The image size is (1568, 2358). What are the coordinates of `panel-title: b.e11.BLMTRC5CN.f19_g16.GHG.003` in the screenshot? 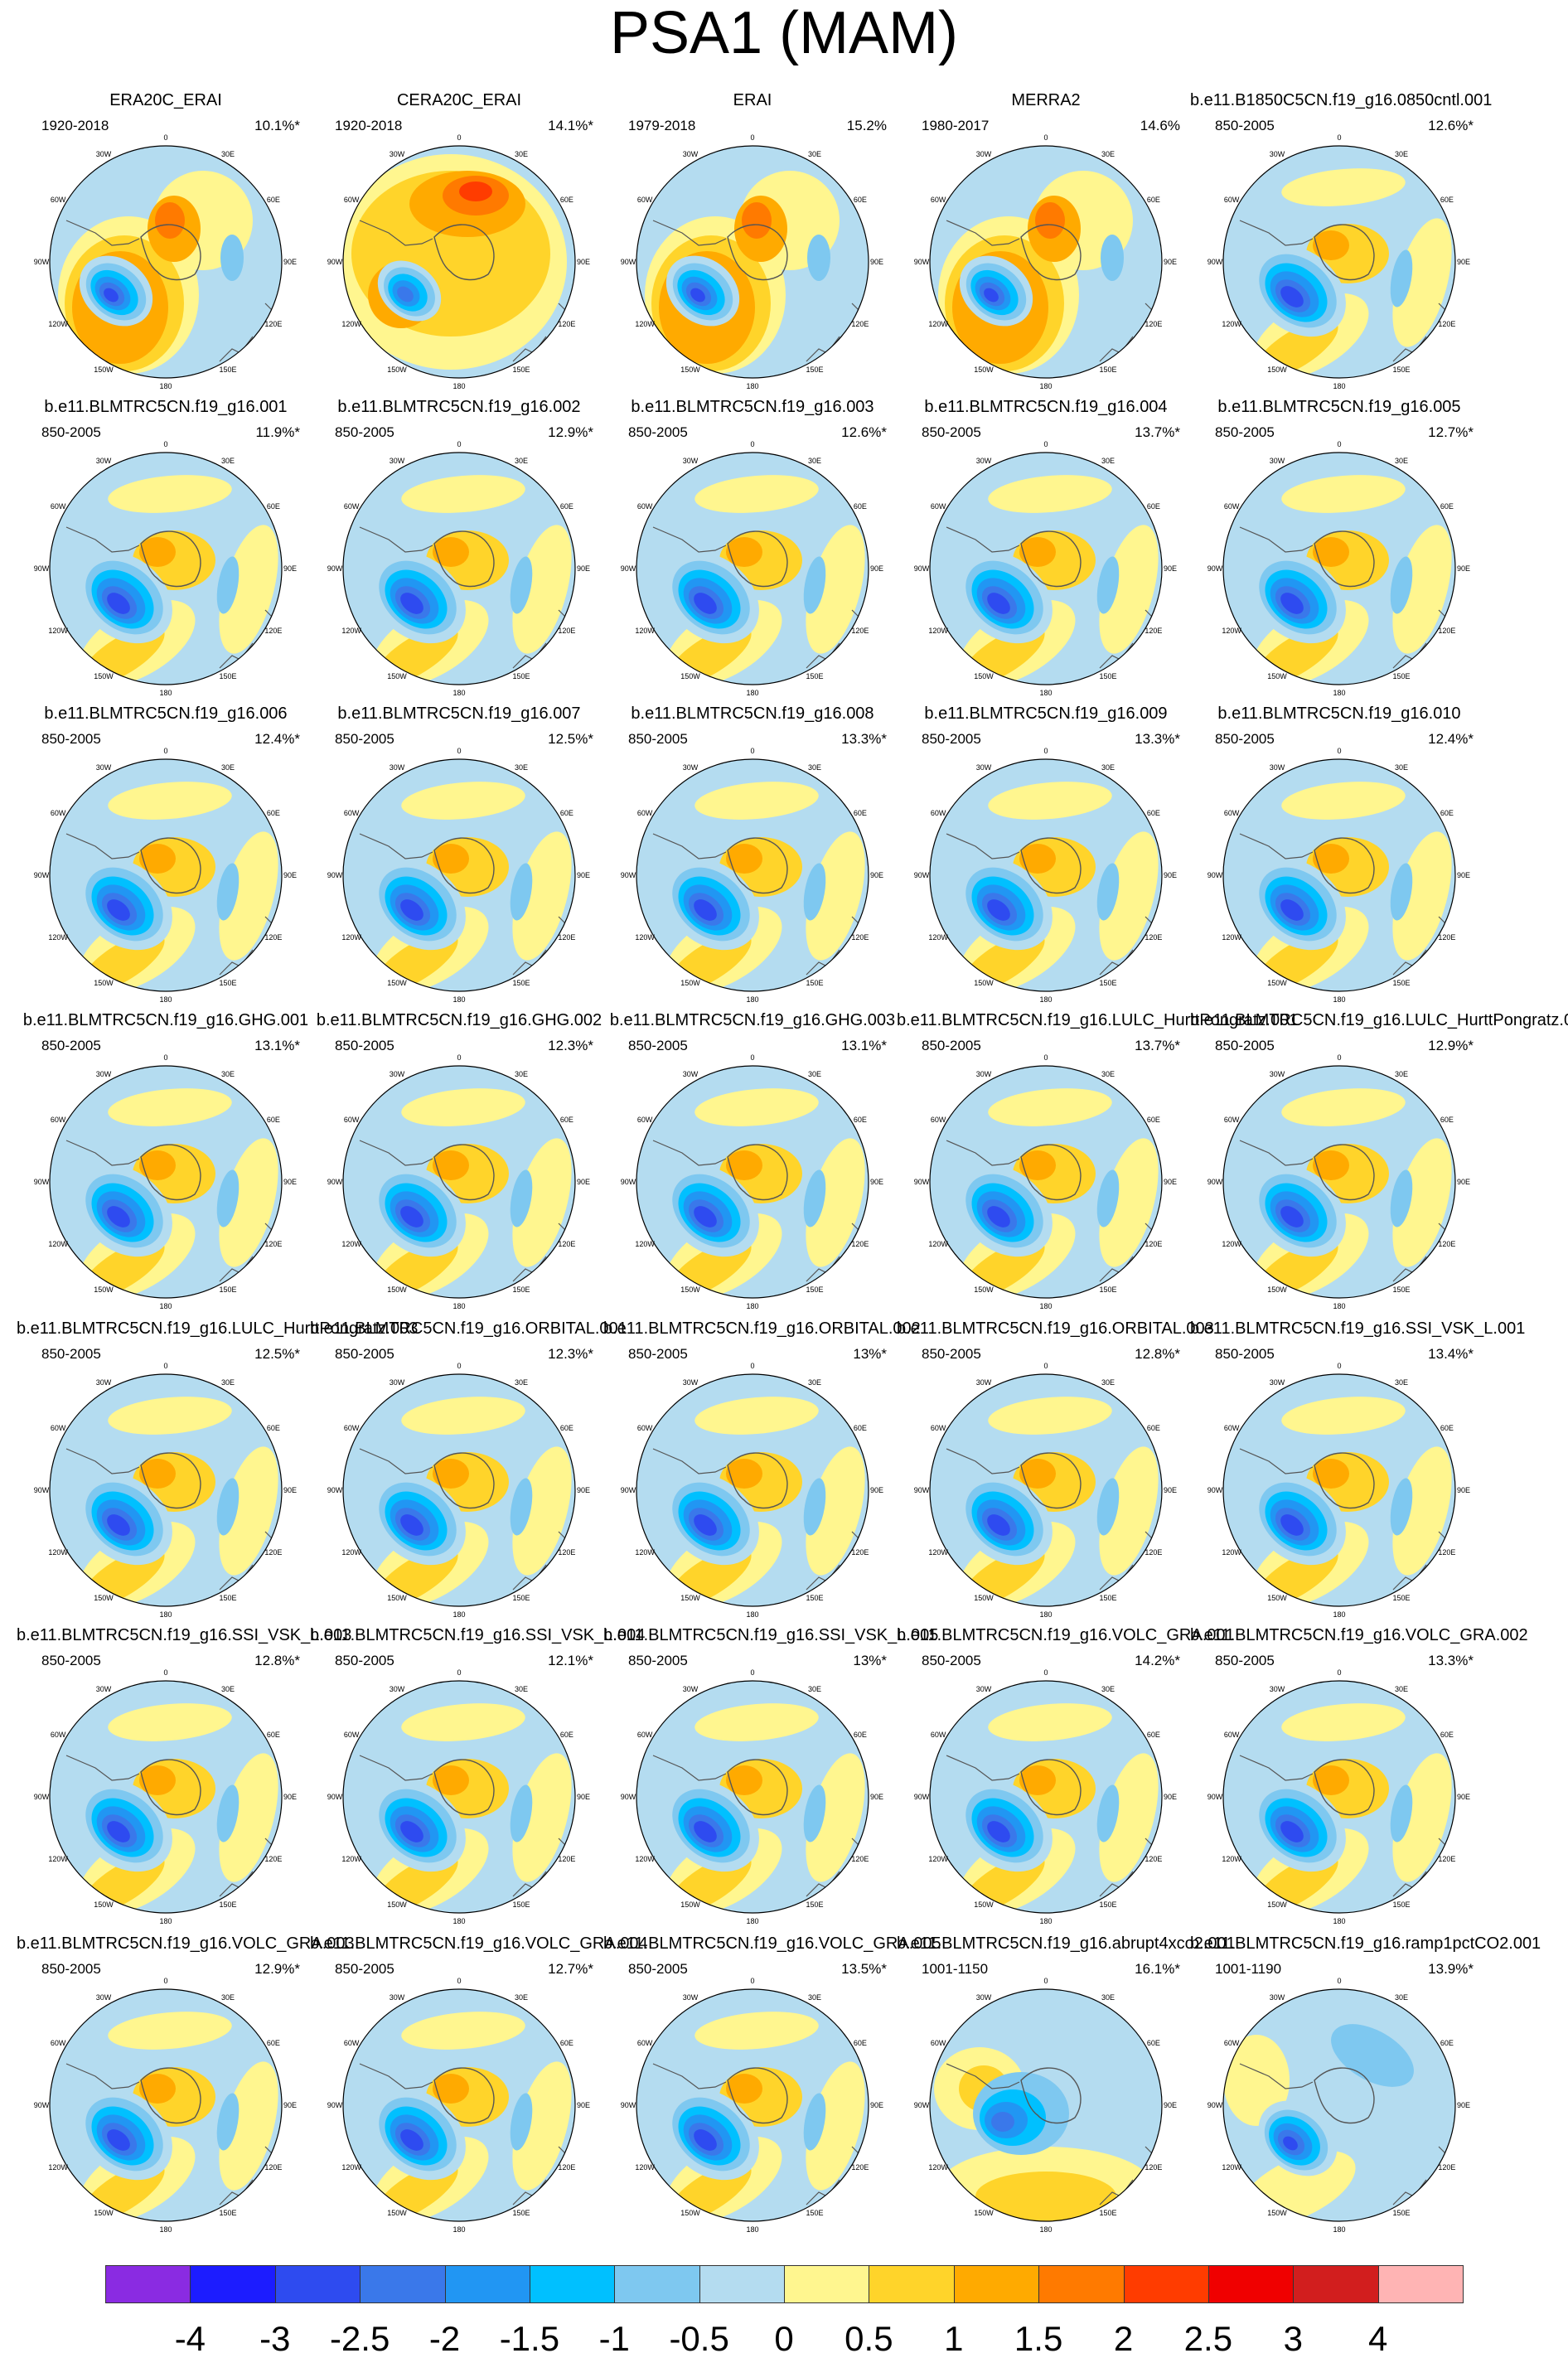 It's located at (752, 1020).